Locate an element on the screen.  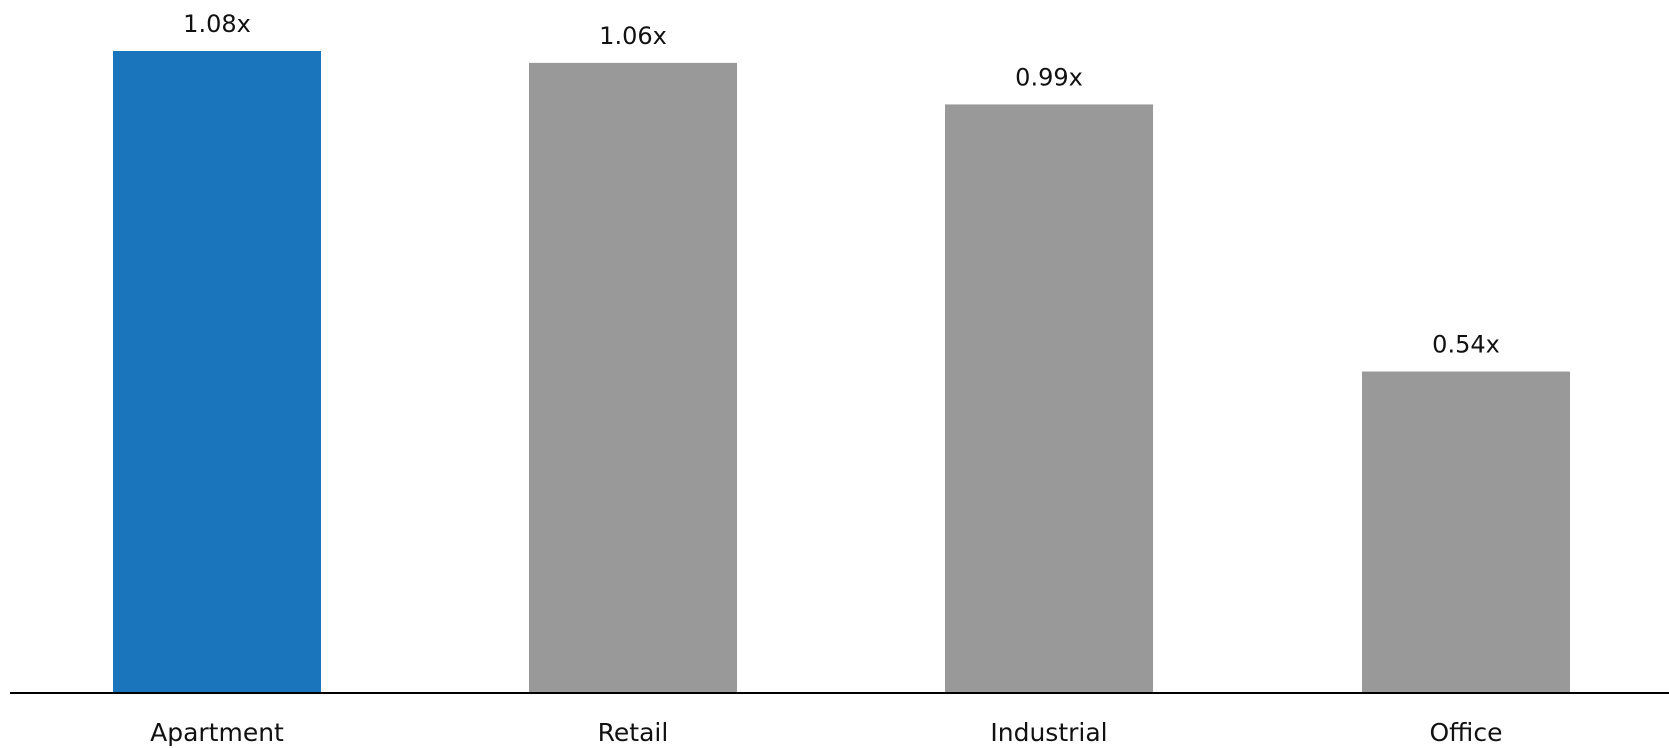
bar-apartment is located at coordinates (217, 371).